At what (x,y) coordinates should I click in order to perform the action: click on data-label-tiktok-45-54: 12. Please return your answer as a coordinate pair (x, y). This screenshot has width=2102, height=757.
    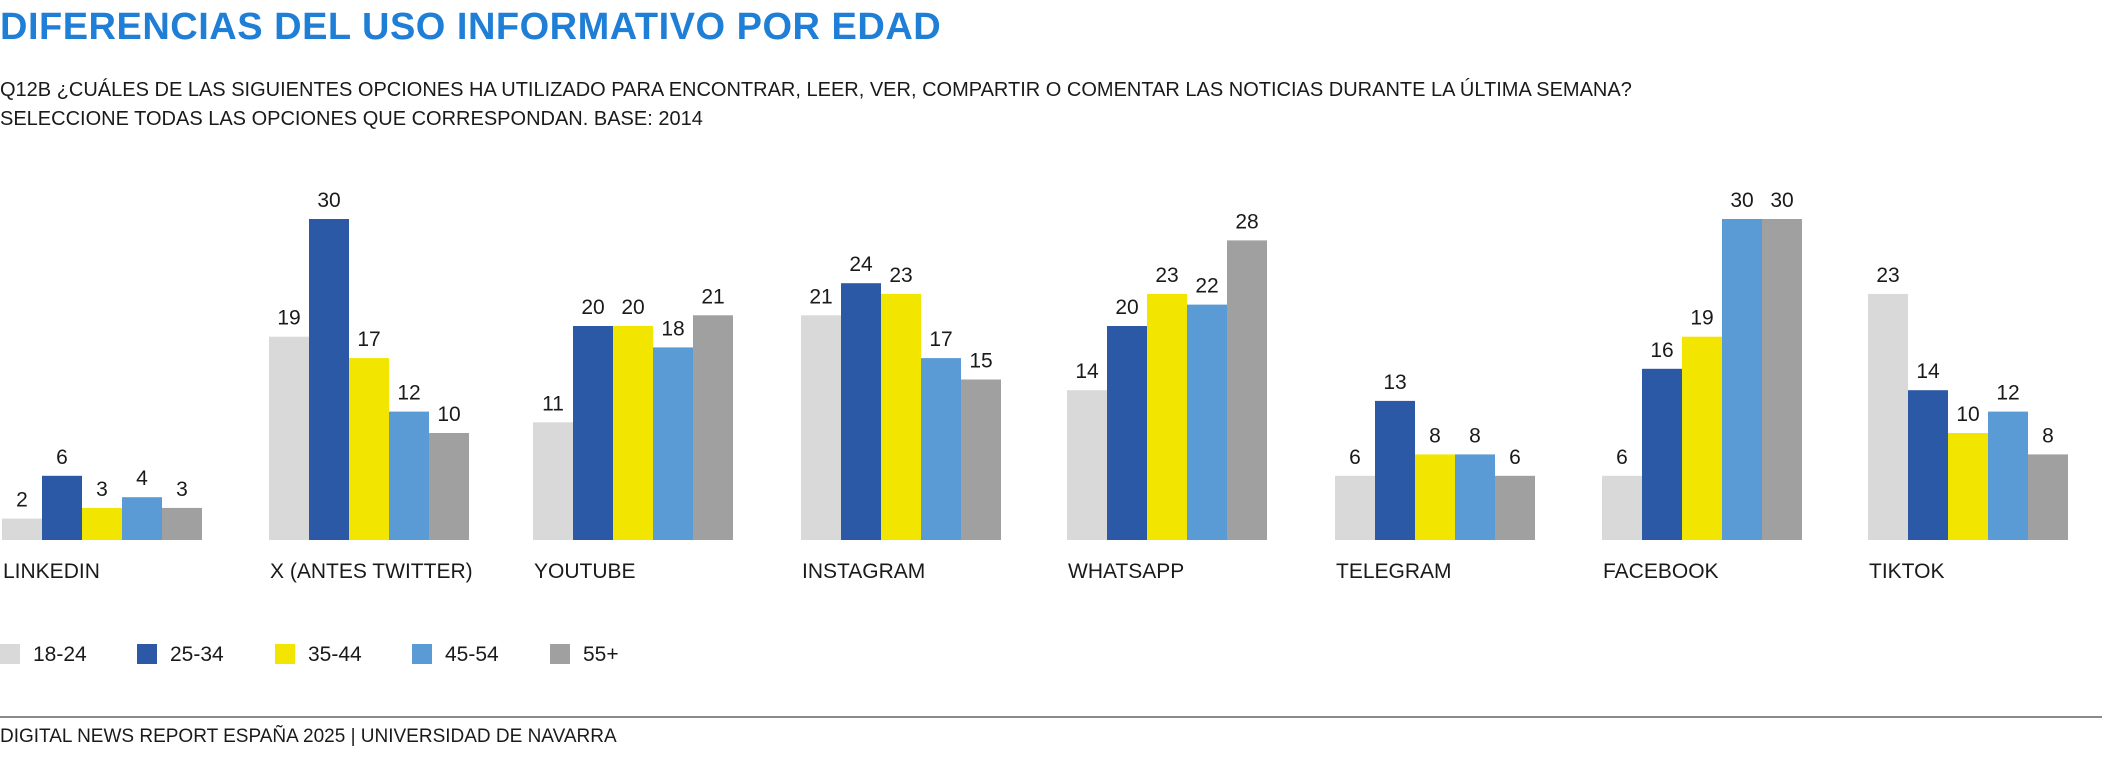
    Looking at the image, I should click on (2007, 393).